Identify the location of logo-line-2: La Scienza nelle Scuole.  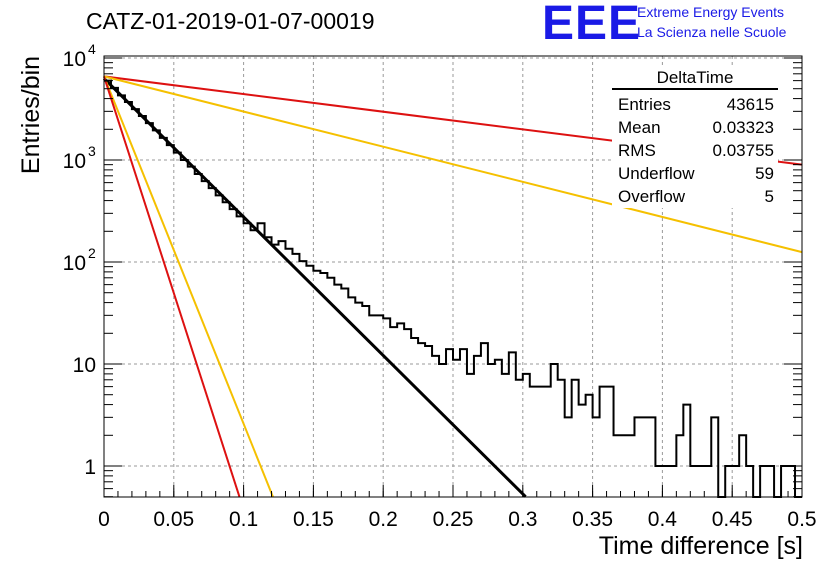
(712, 32).